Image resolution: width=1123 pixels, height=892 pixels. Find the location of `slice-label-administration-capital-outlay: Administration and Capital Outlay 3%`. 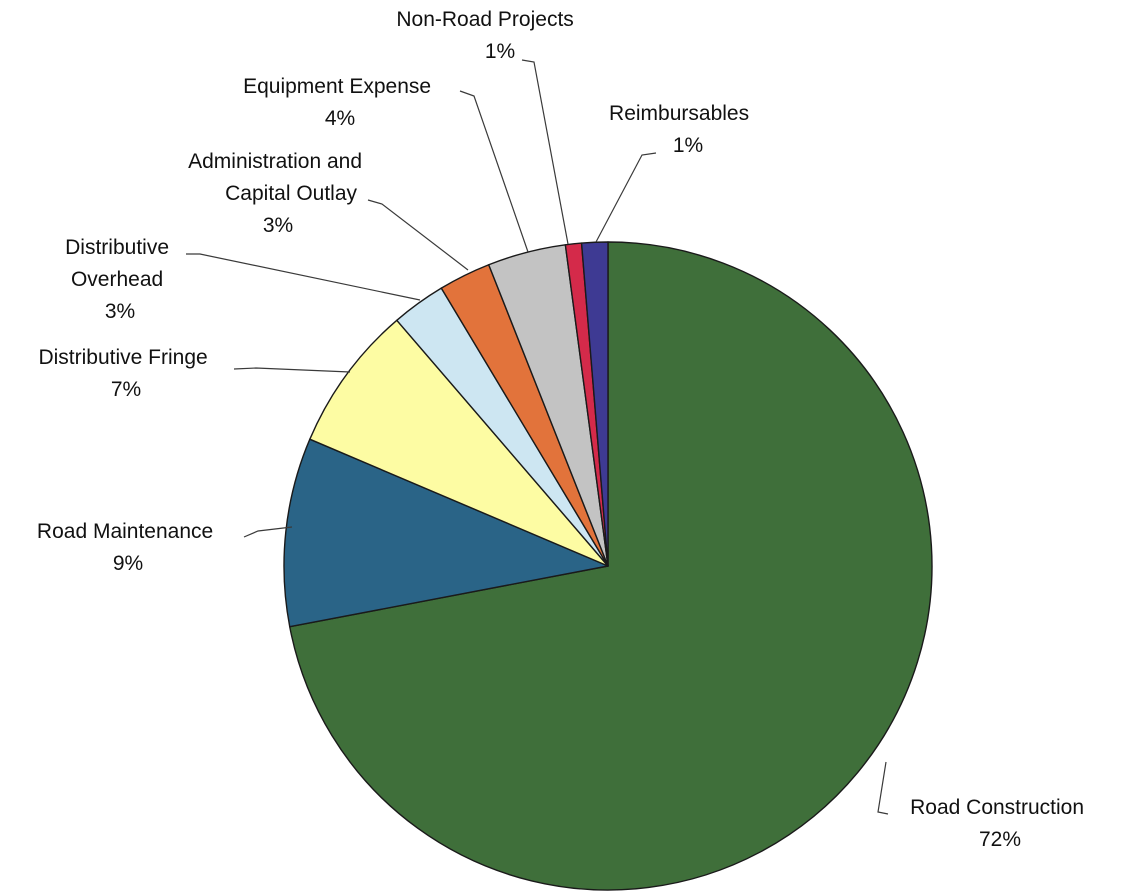

slice-label-administration-capital-outlay: Administration and Capital Outlay 3% is located at coordinates (278, 193).